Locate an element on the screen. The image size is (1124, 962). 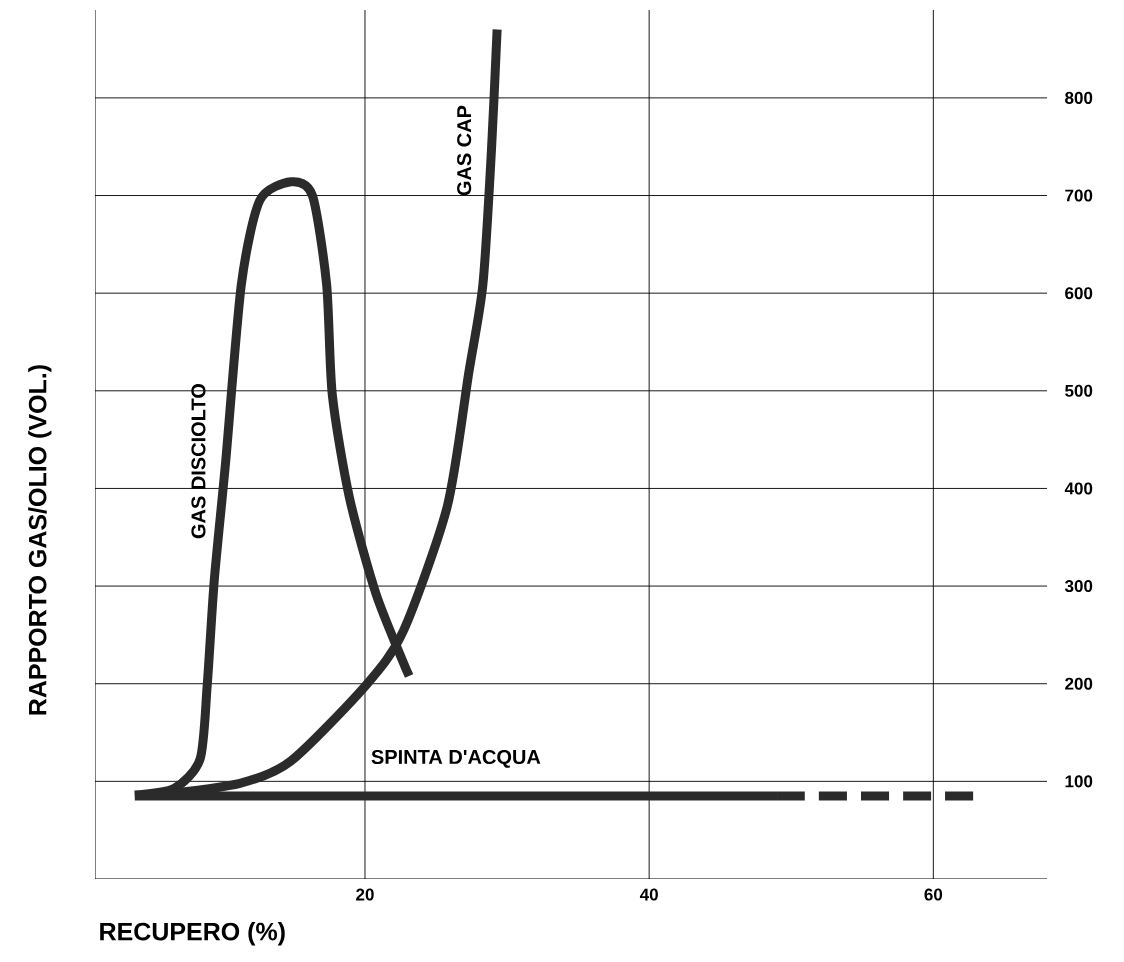
series-label: SPINTA D'ACQUA is located at coordinates (456, 758).